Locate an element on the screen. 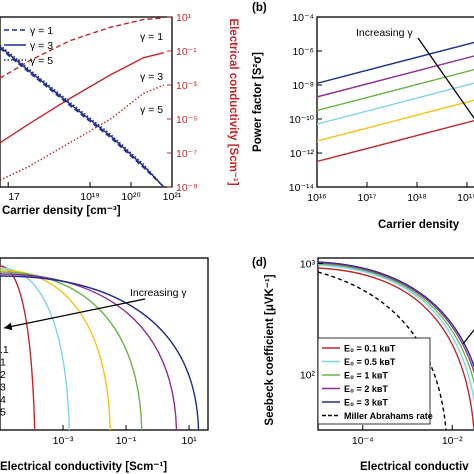 The width and height of the screenshot is (474, 474). panel-b-label: (b) is located at coordinates (259, 8).